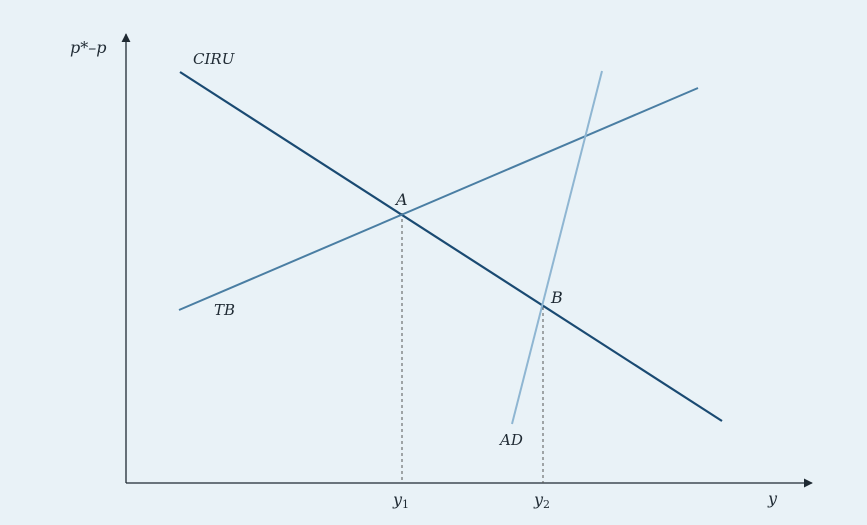 The width and height of the screenshot is (867, 525). I want to click on ciru-label: CIRU, so click(214, 59).